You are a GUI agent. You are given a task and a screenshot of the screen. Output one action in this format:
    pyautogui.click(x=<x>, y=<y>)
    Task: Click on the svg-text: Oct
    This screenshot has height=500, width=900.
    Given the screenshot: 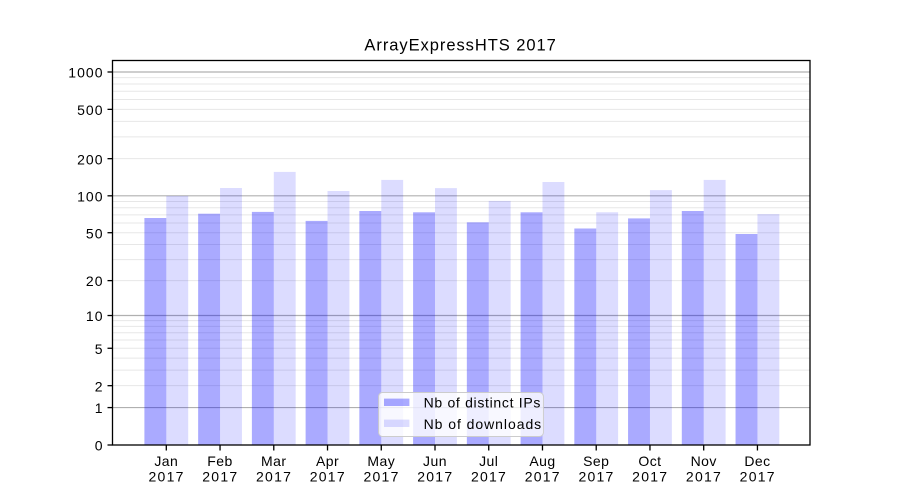 What is the action you would take?
    pyautogui.click(x=649, y=461)
    